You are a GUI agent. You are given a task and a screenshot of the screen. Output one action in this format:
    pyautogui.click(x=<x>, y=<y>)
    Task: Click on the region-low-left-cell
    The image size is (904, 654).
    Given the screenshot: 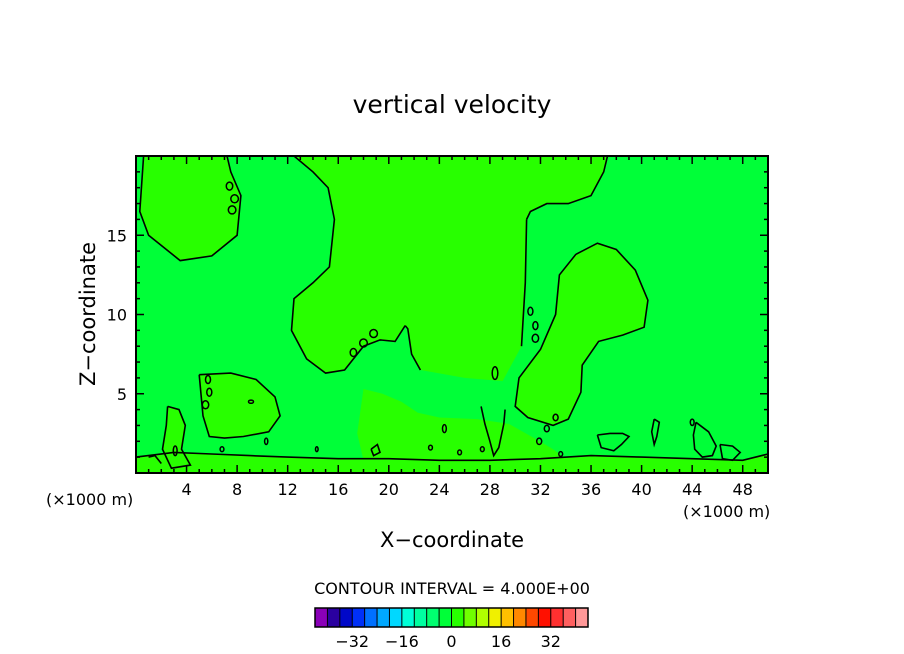 What is the action you would take?
    pyautogui.click(x=240, y=406)
    